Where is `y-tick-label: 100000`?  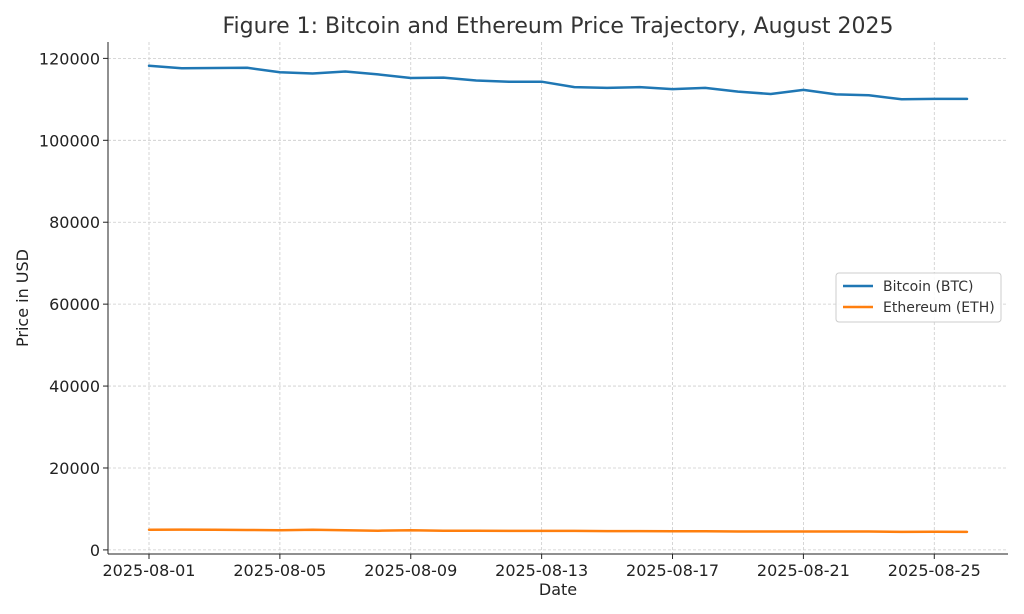
y-tick-label: 100000 is located at coordinates (69, 140).